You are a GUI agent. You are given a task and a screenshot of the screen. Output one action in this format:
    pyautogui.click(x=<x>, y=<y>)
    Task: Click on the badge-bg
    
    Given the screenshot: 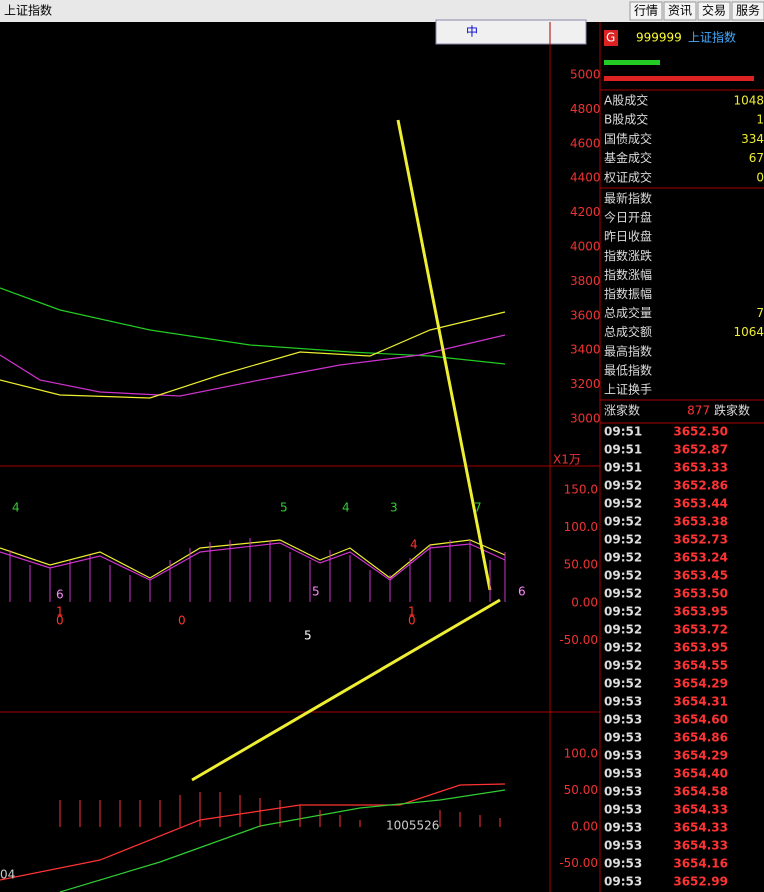 What is the action you would take?
    pyautogui.click(x=611, y=38)
    